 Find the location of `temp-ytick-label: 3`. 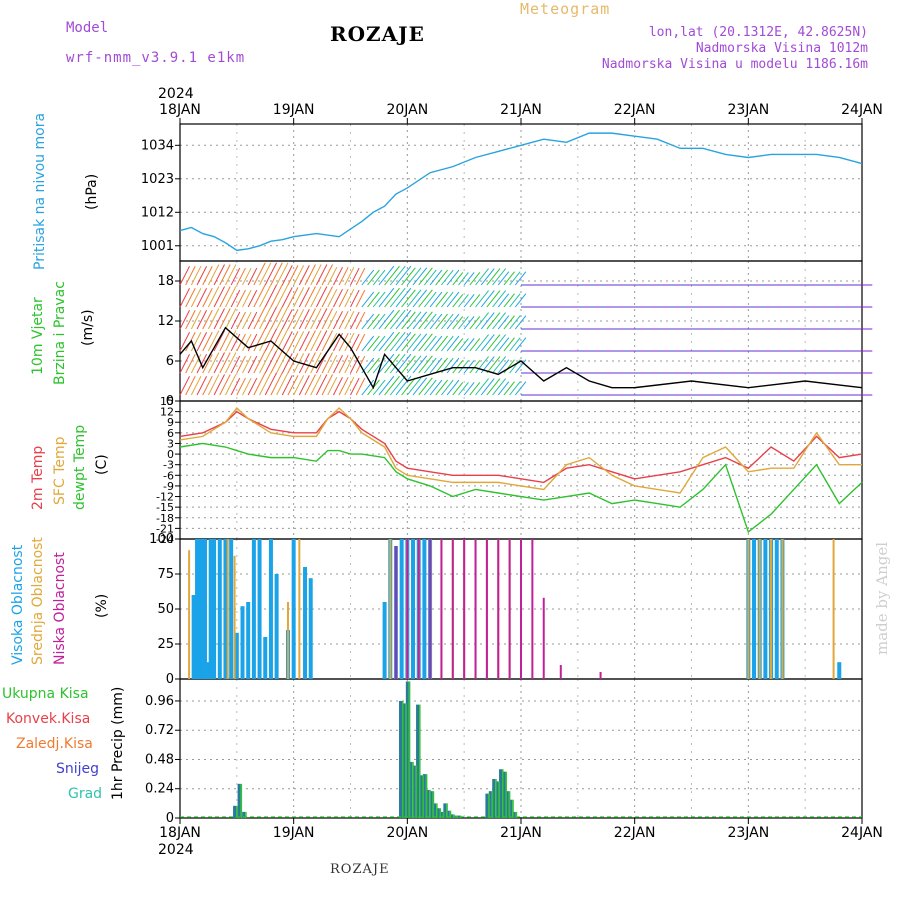

temp-ytick-label: 3 is located at coordinates (170, 443).